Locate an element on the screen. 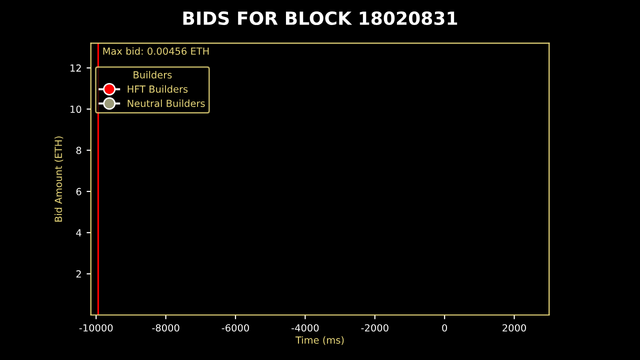  y-tick-label: 6 is located at coordinates (79, 192).